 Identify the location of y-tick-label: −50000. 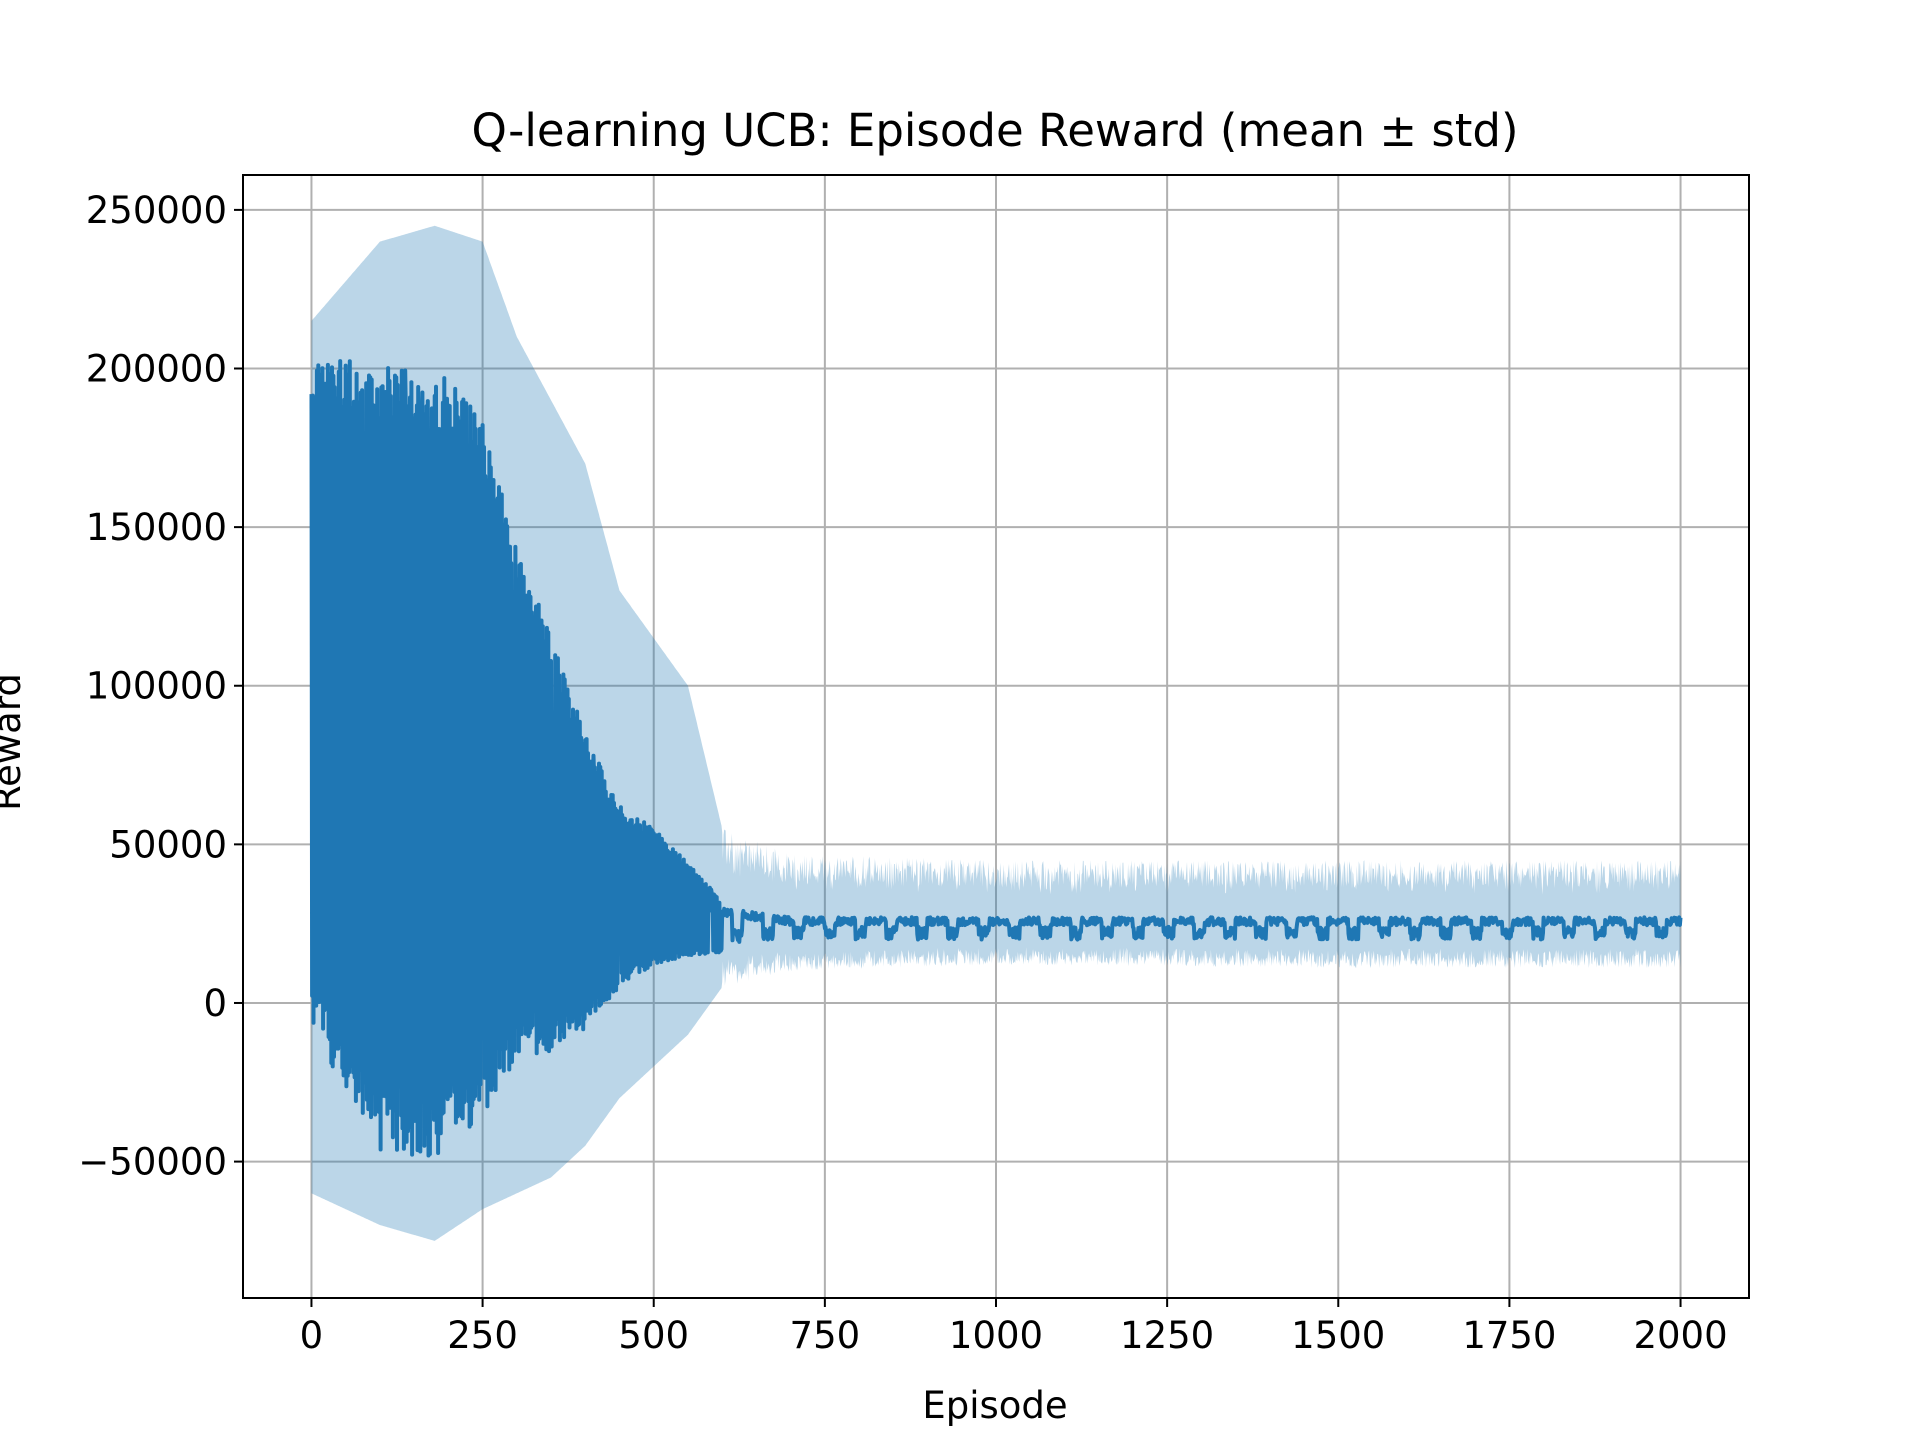
(152, 1162).